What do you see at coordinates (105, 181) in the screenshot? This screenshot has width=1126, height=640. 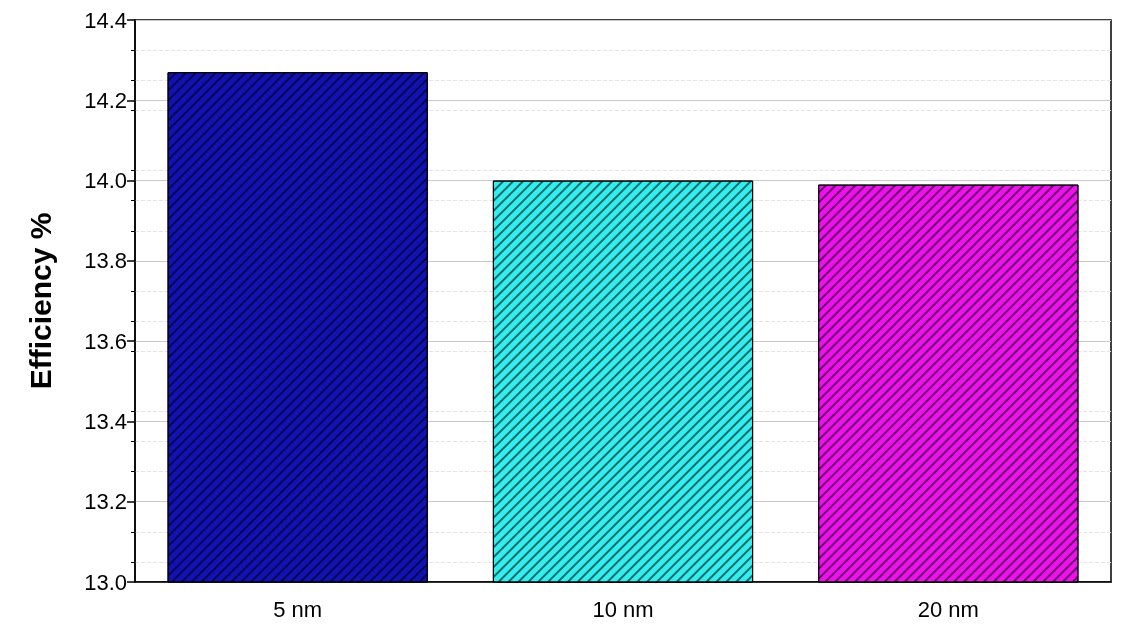 I see `y-tick-label: 14.0` at bounding box center [105, 181].